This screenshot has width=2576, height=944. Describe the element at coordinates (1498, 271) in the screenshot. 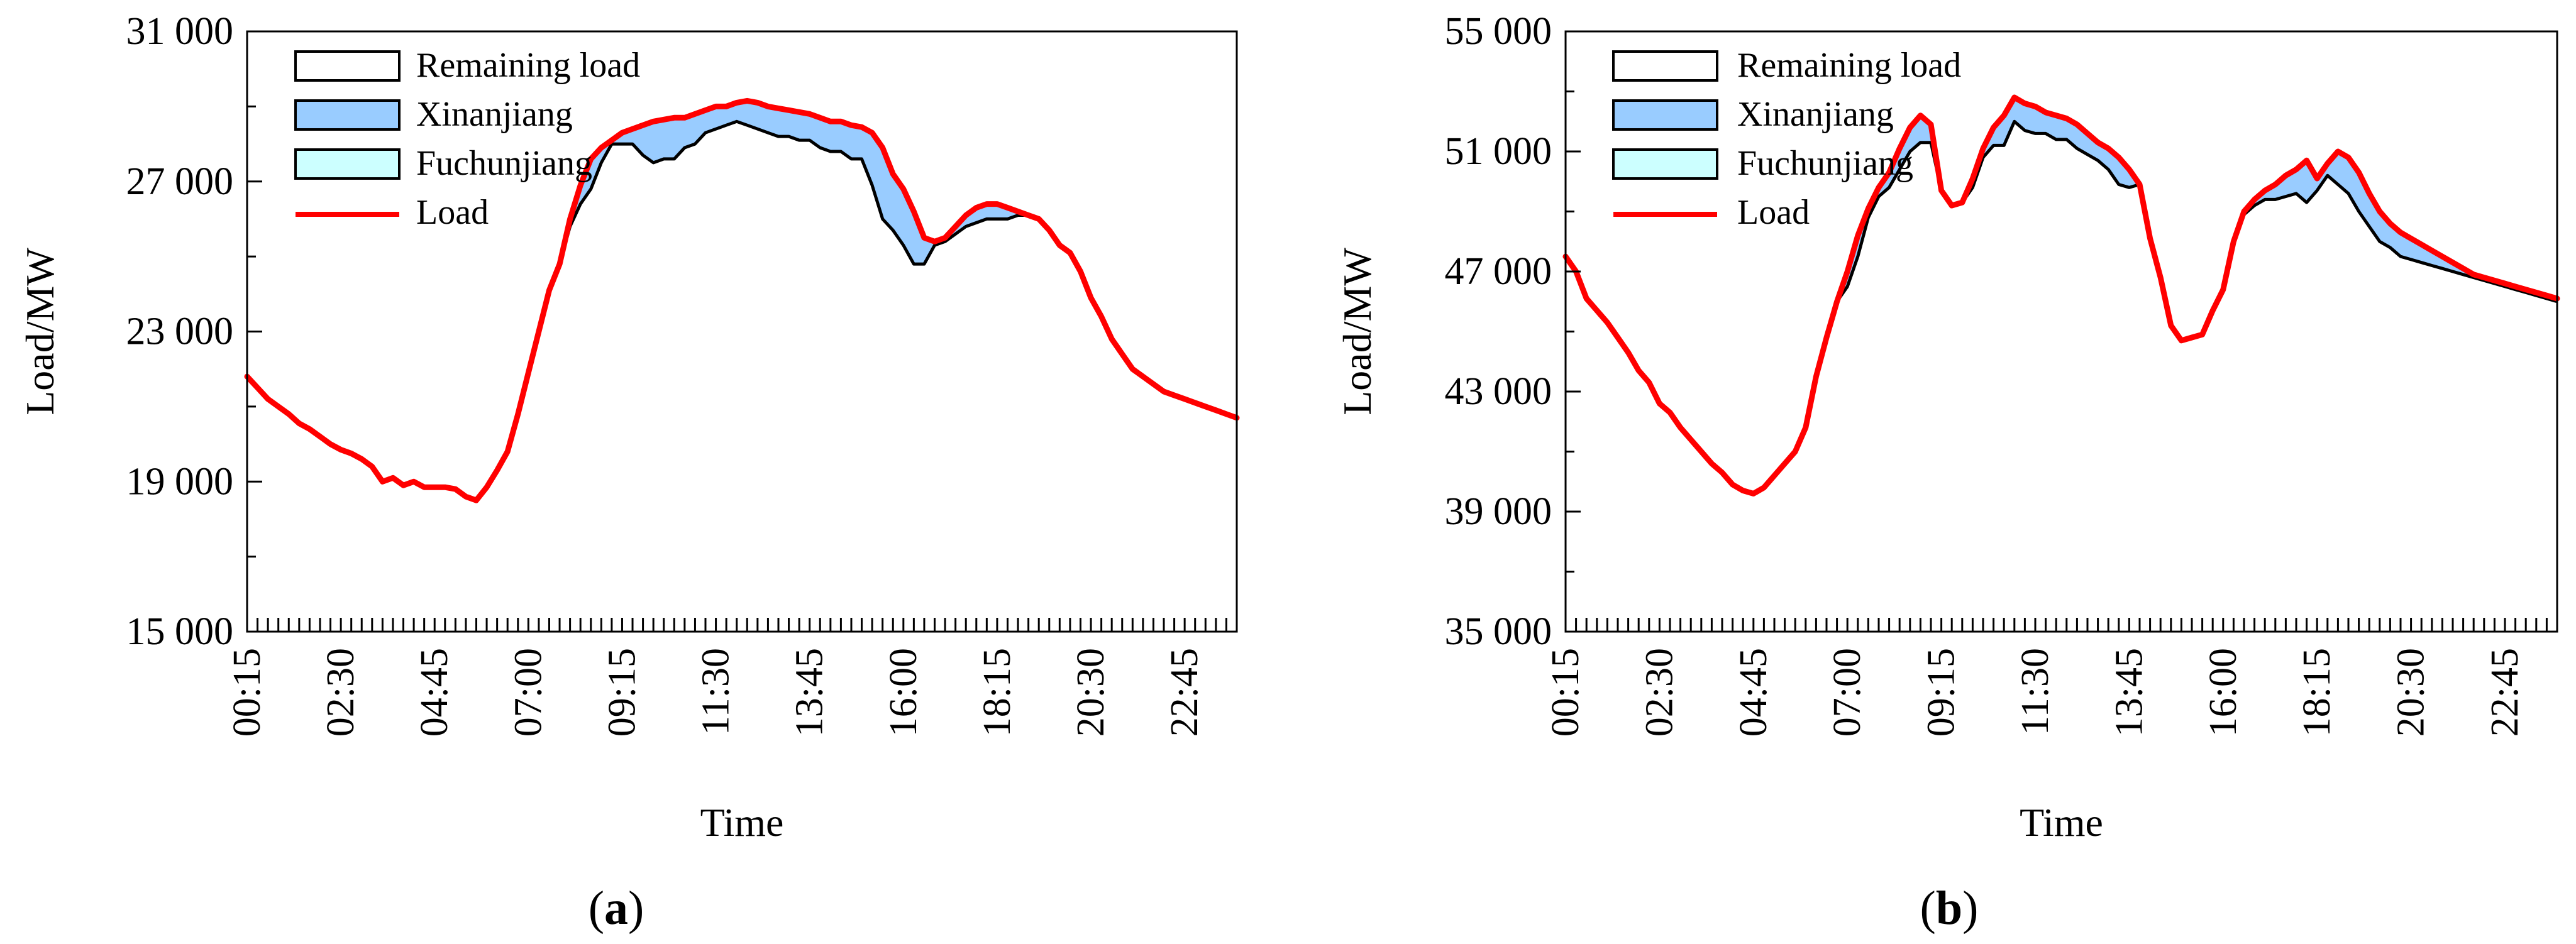

I see `y-tick-label: 47 000` at that location.